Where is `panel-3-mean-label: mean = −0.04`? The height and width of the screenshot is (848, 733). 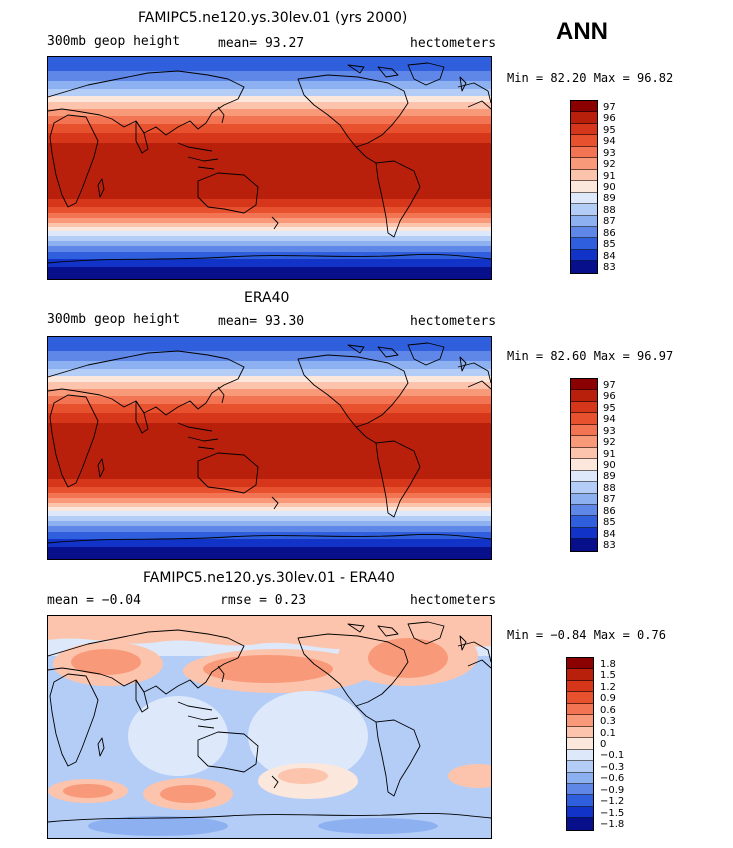 panel-3-mean-label: mean = −0.04 is located at coordinates (94, 600).